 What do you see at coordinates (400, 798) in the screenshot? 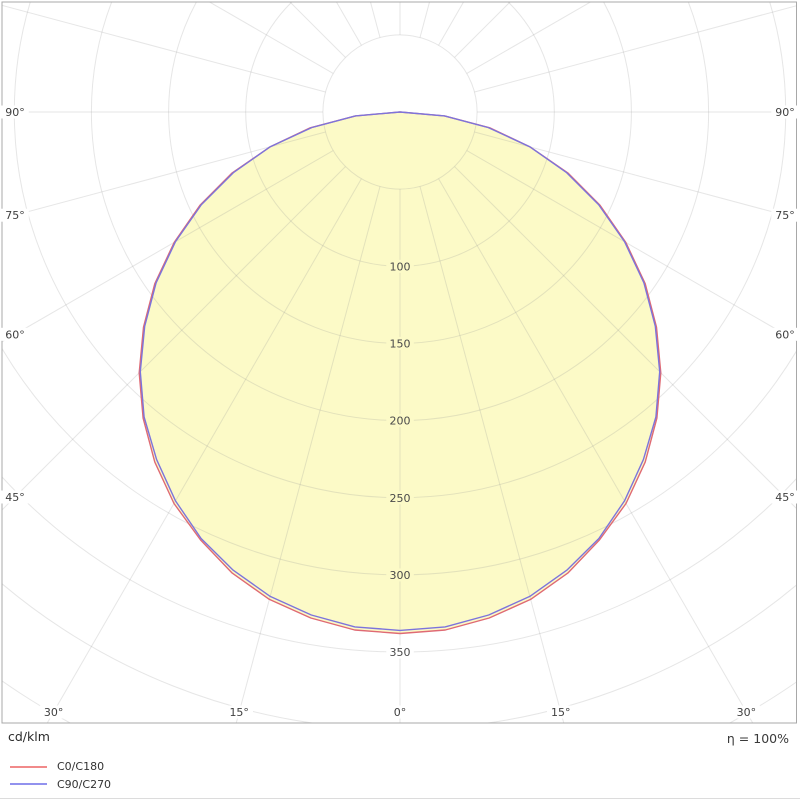
I see `page-bottom-border` at bounding box center [400, 798].